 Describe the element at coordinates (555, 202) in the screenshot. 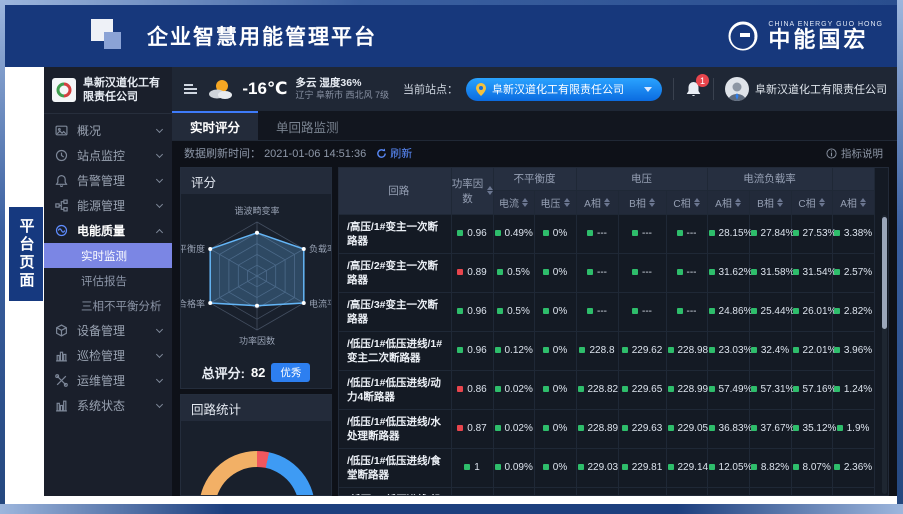

I see `column-subheader: 电压` at that location.